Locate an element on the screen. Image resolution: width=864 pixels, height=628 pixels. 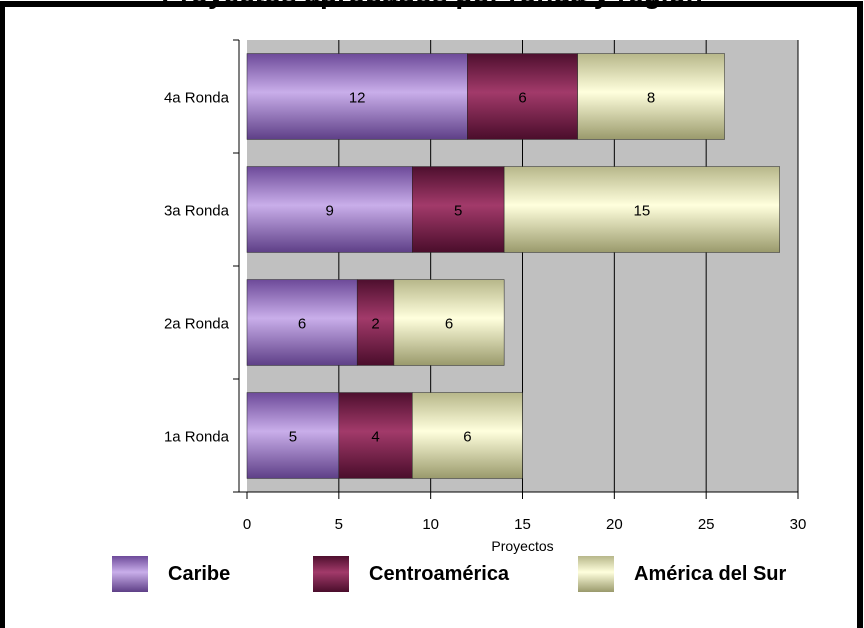
legend-item-centroamerica: Centroamérica is located at coordinates (411, 574).